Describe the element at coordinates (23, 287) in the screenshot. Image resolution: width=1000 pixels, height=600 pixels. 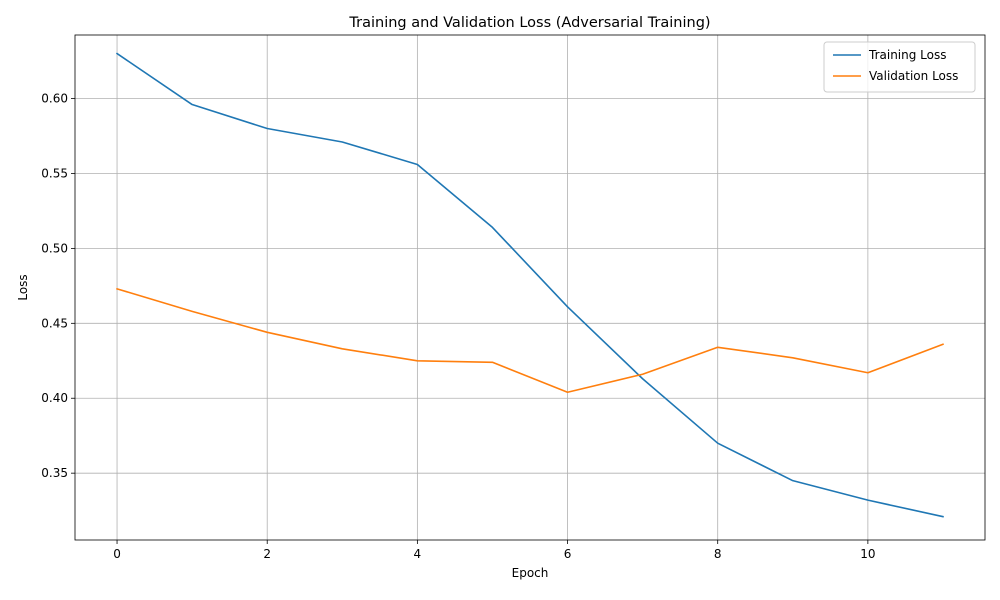
I see `y-axis-label: Loss` at that location.